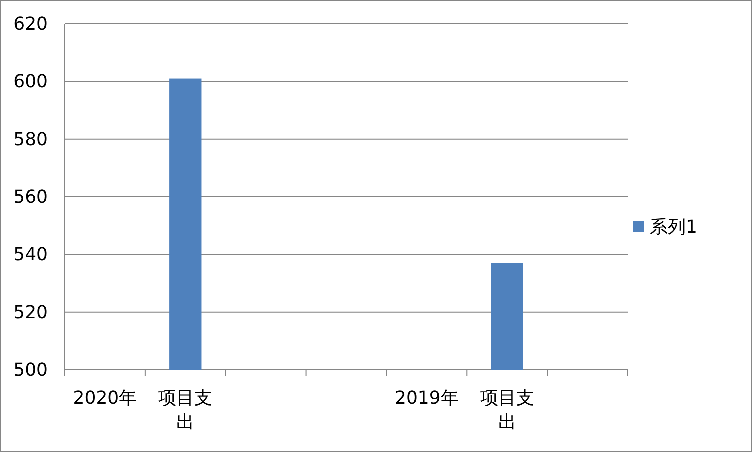  Describe the element at coordinates (31, 82) in the screenshot. I see `y-tick-label: 600` at that location.